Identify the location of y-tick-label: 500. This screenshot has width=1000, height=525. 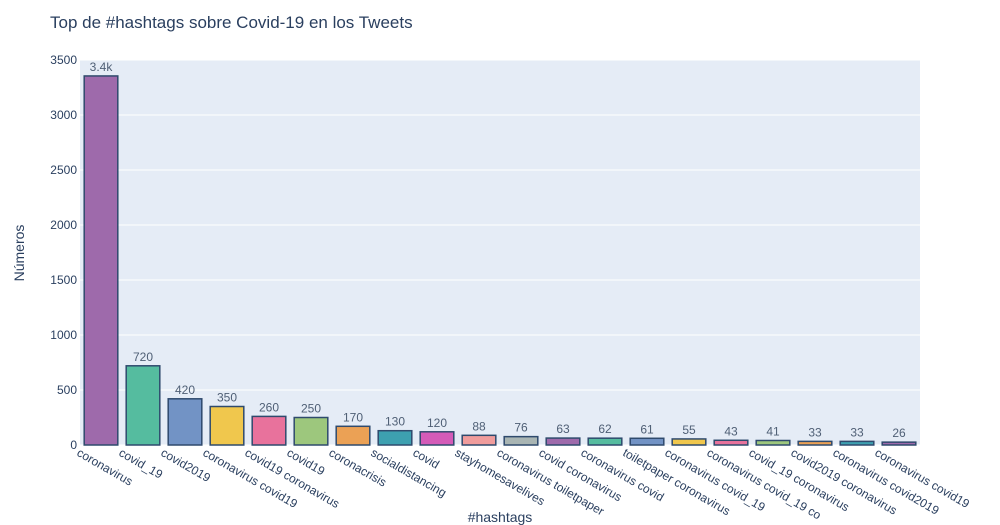
(67, 390).